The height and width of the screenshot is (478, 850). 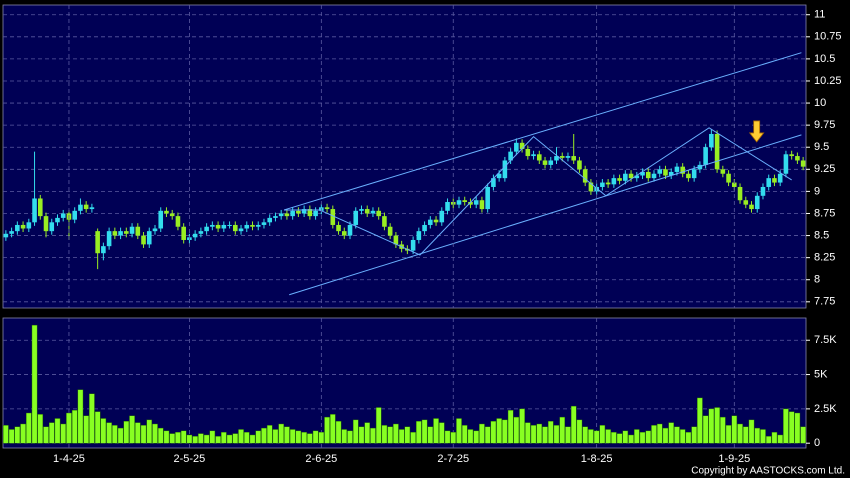 What do you see at coordinates (821, 235) in the screenshot?
I see `y-tick-label: 8.5` at bounding box center [821, 235].